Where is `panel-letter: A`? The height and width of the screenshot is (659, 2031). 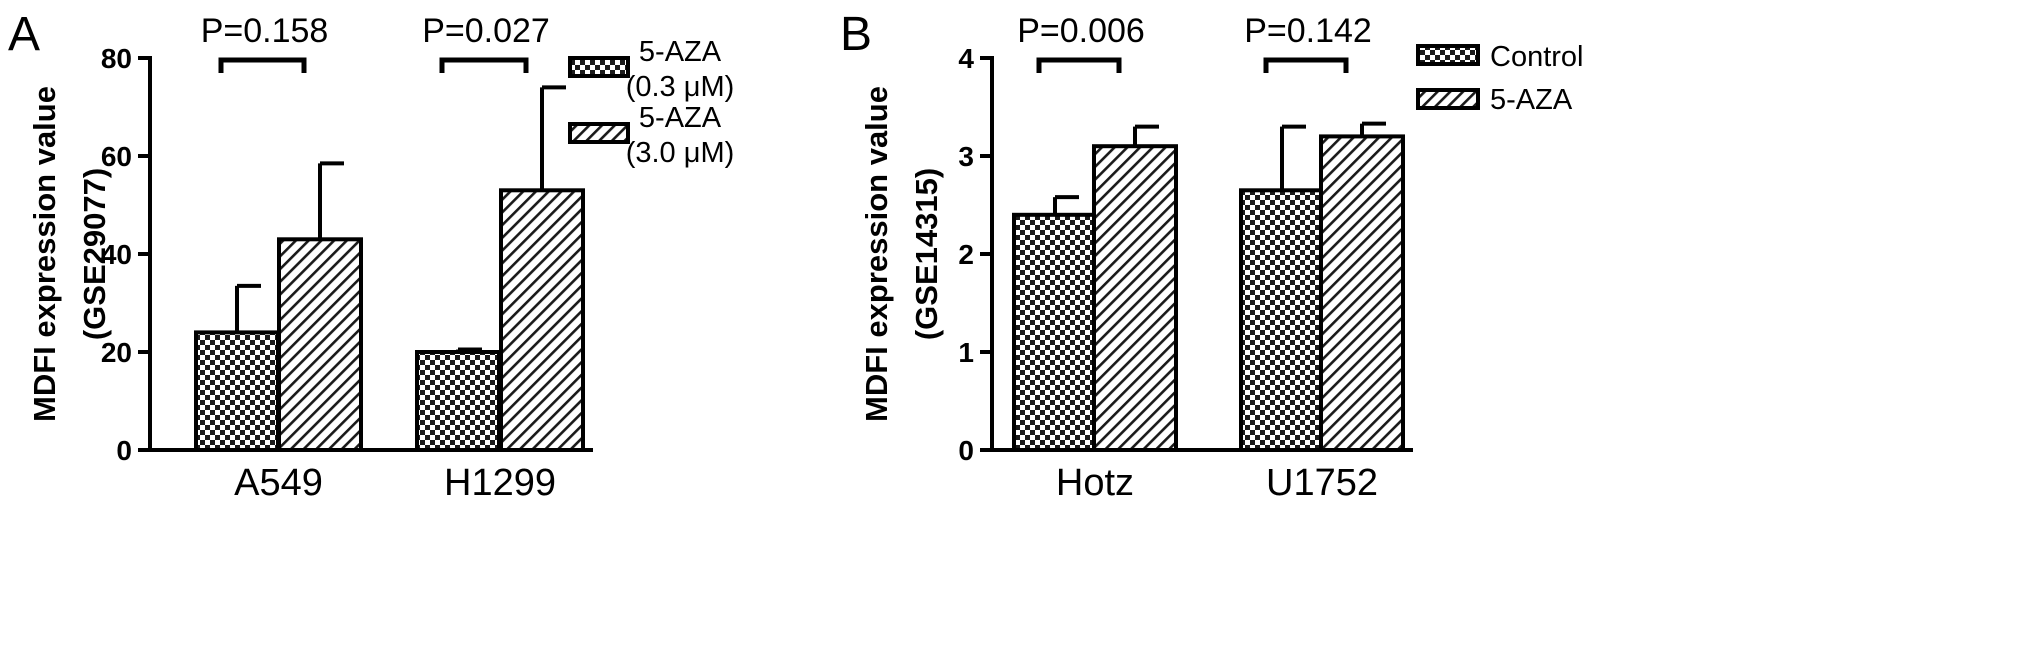 panel-letter: A is located at coordinates (24, 34).